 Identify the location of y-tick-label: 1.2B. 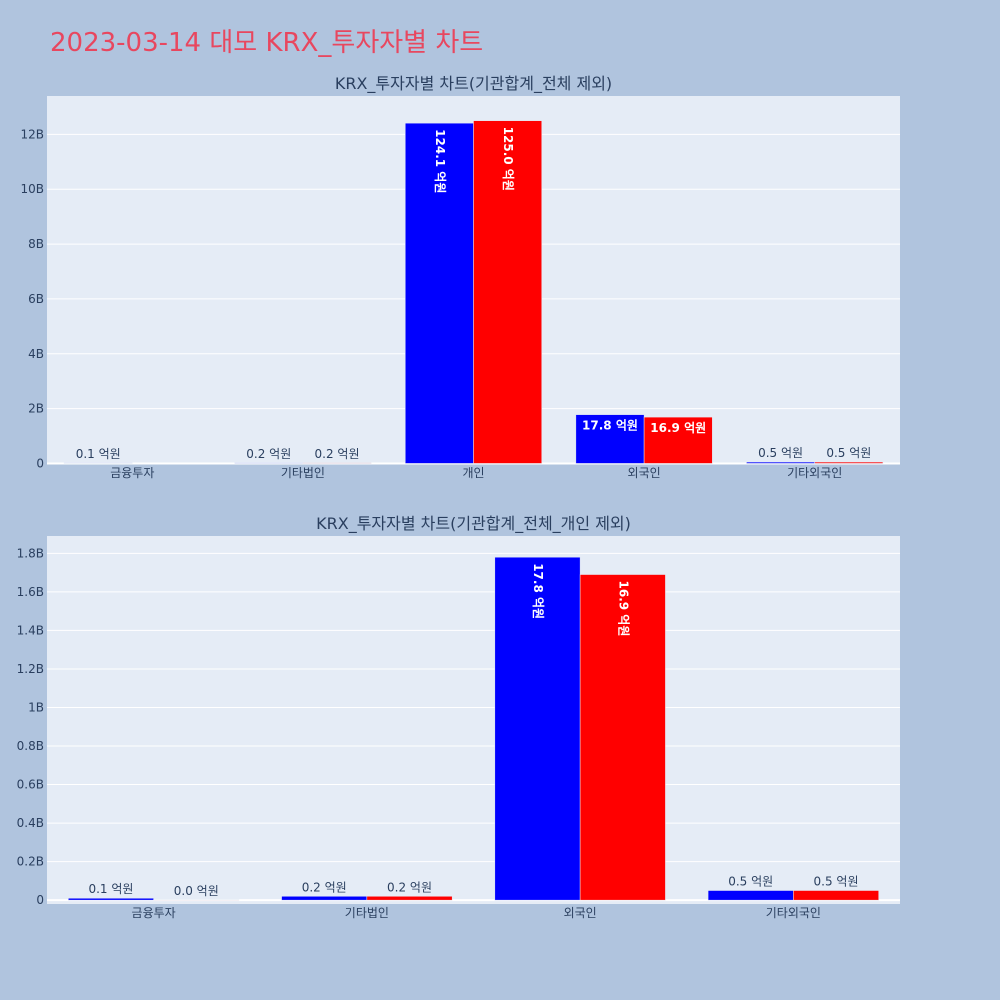
(30, 669).